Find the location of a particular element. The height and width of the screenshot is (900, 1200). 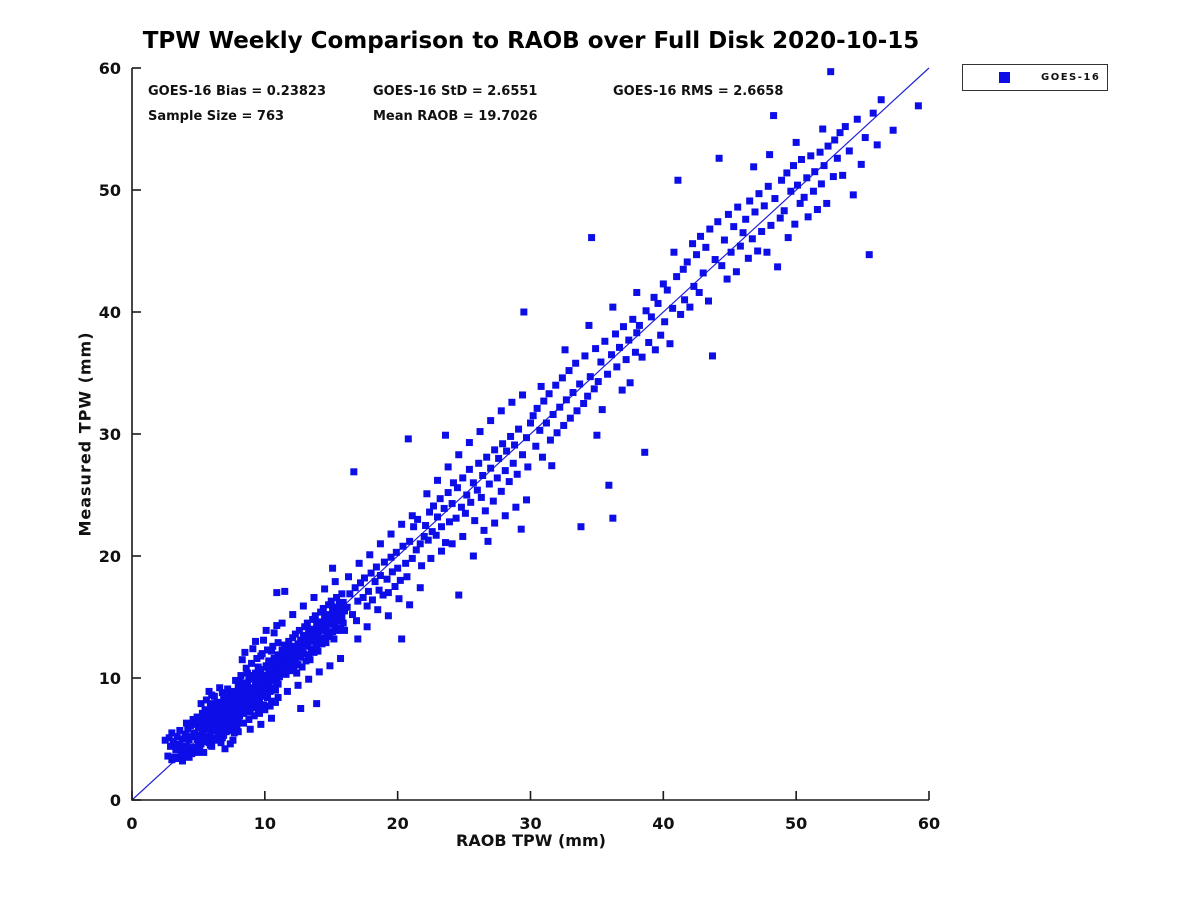

stat-bias: GOES-16 Bias = 0.23823 is located at coordinates (237, 91).